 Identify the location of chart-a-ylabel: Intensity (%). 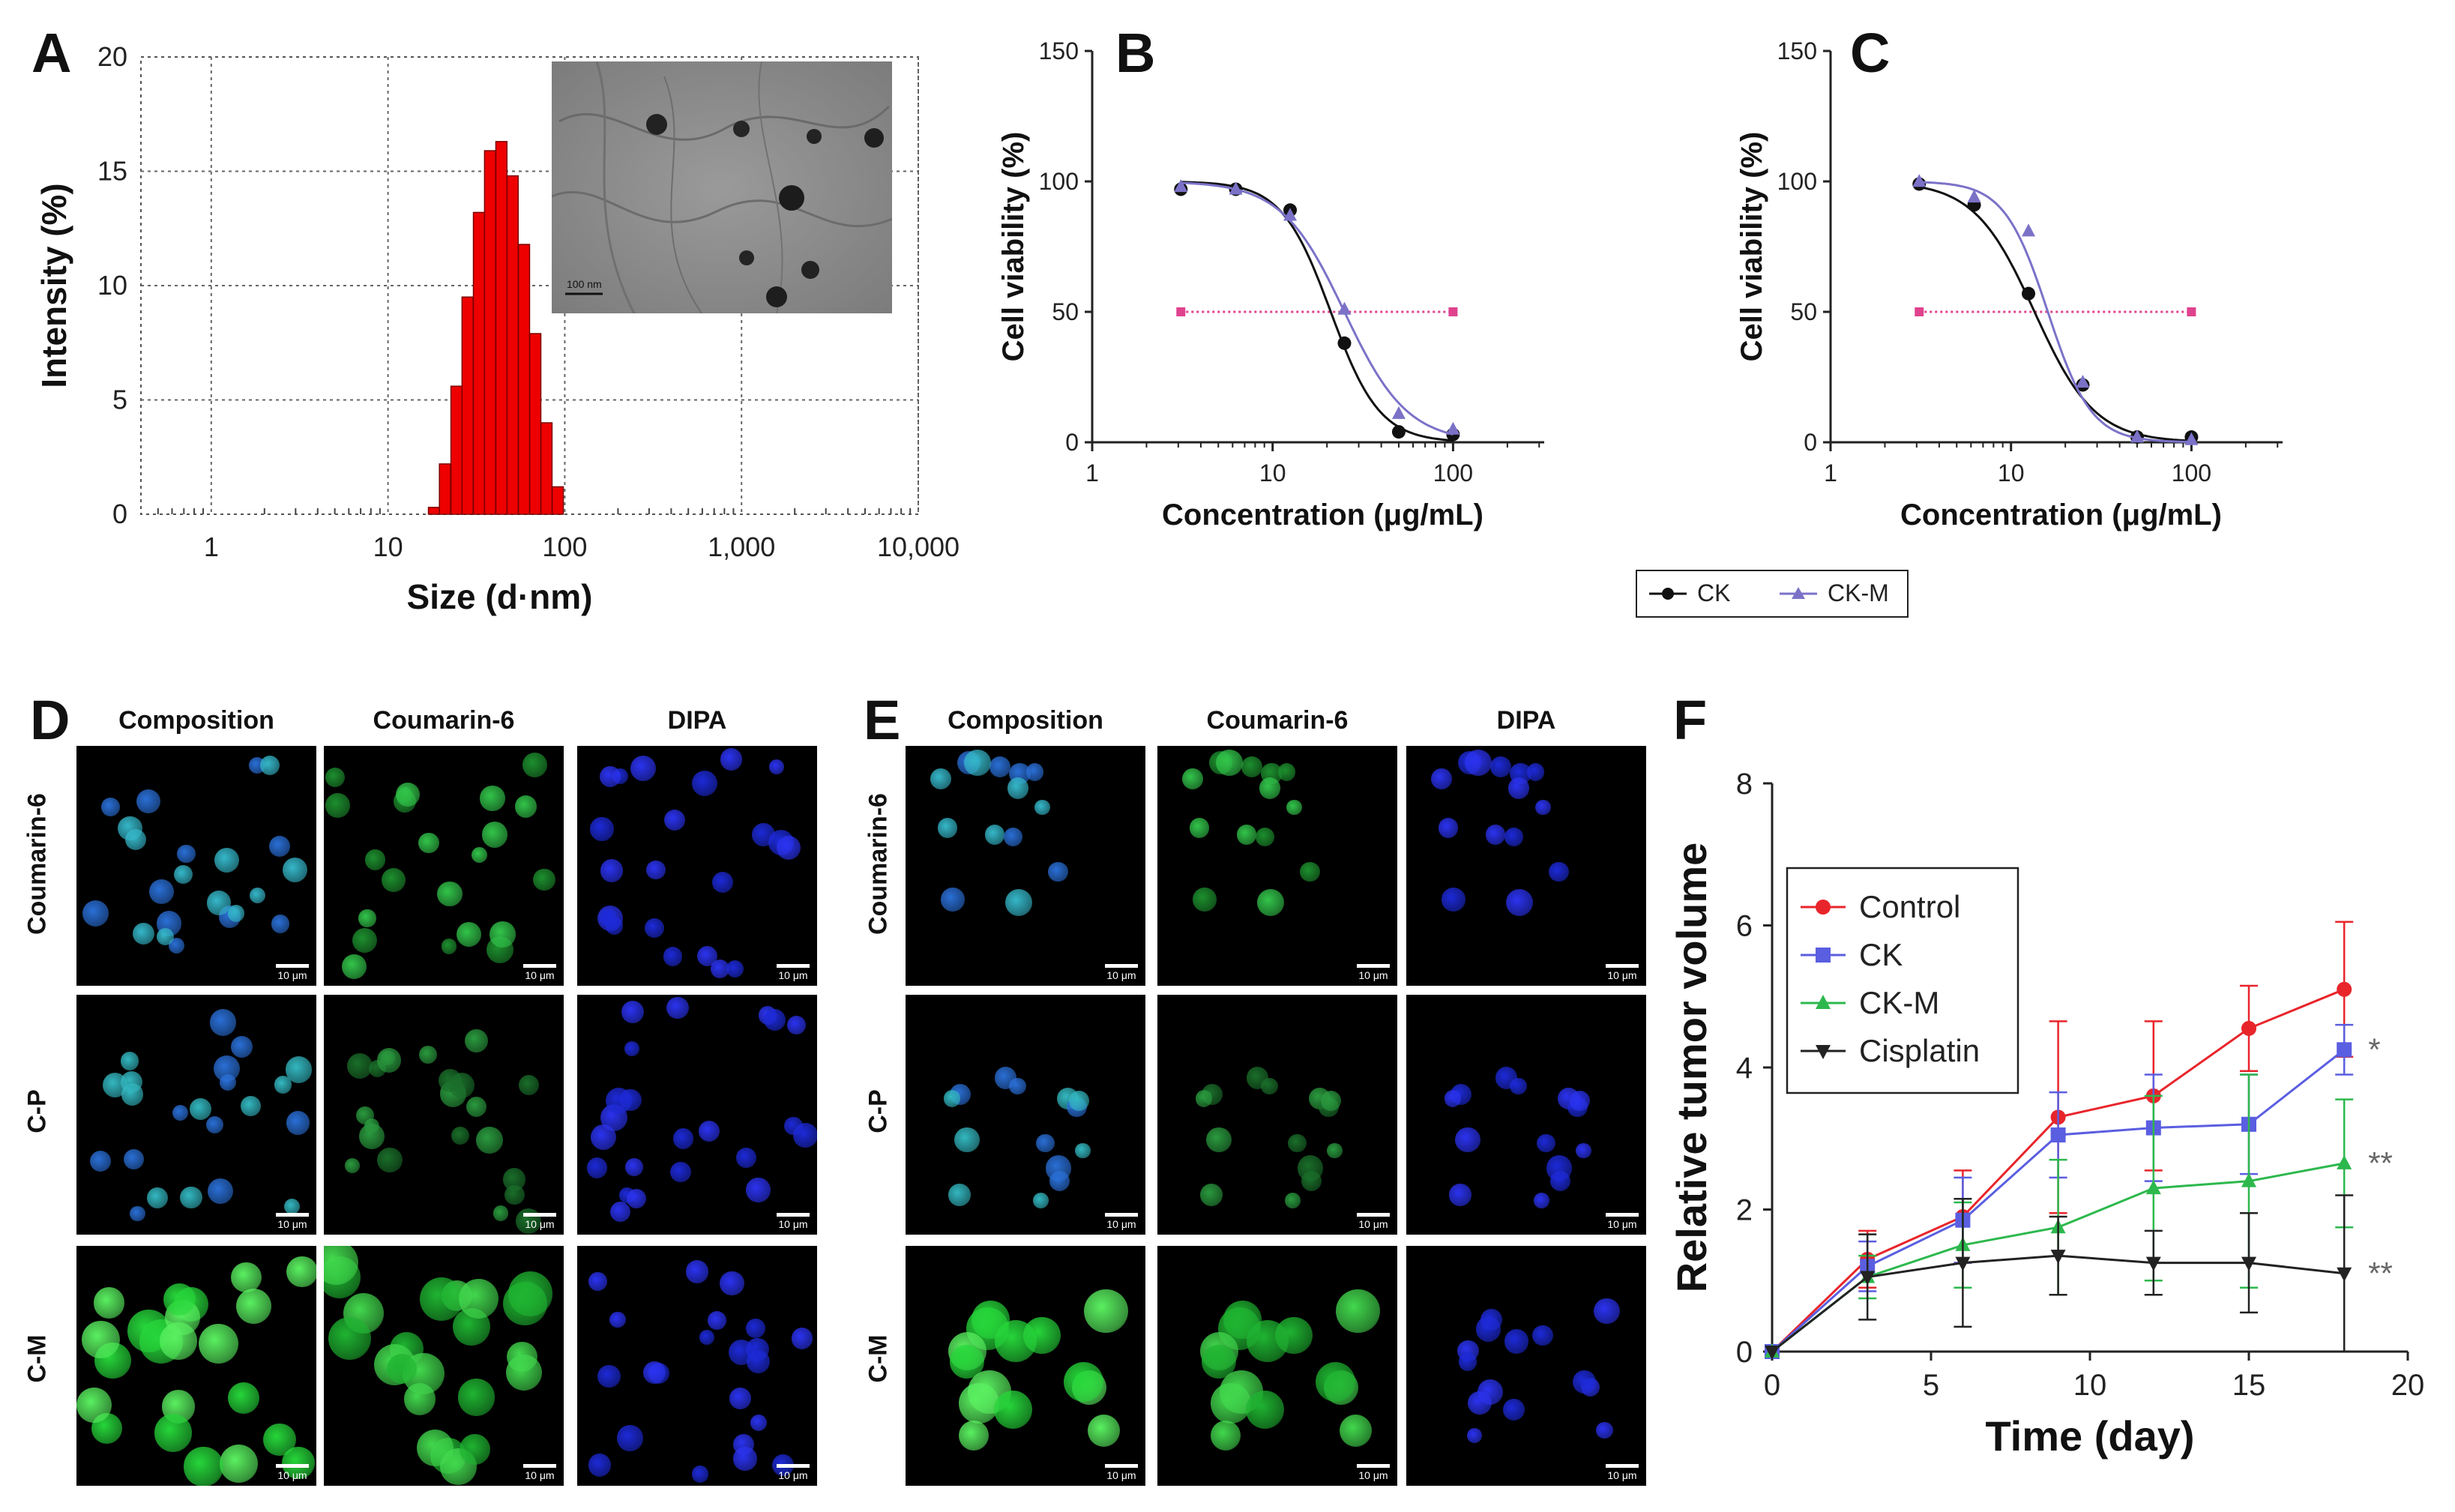
(53, 285).